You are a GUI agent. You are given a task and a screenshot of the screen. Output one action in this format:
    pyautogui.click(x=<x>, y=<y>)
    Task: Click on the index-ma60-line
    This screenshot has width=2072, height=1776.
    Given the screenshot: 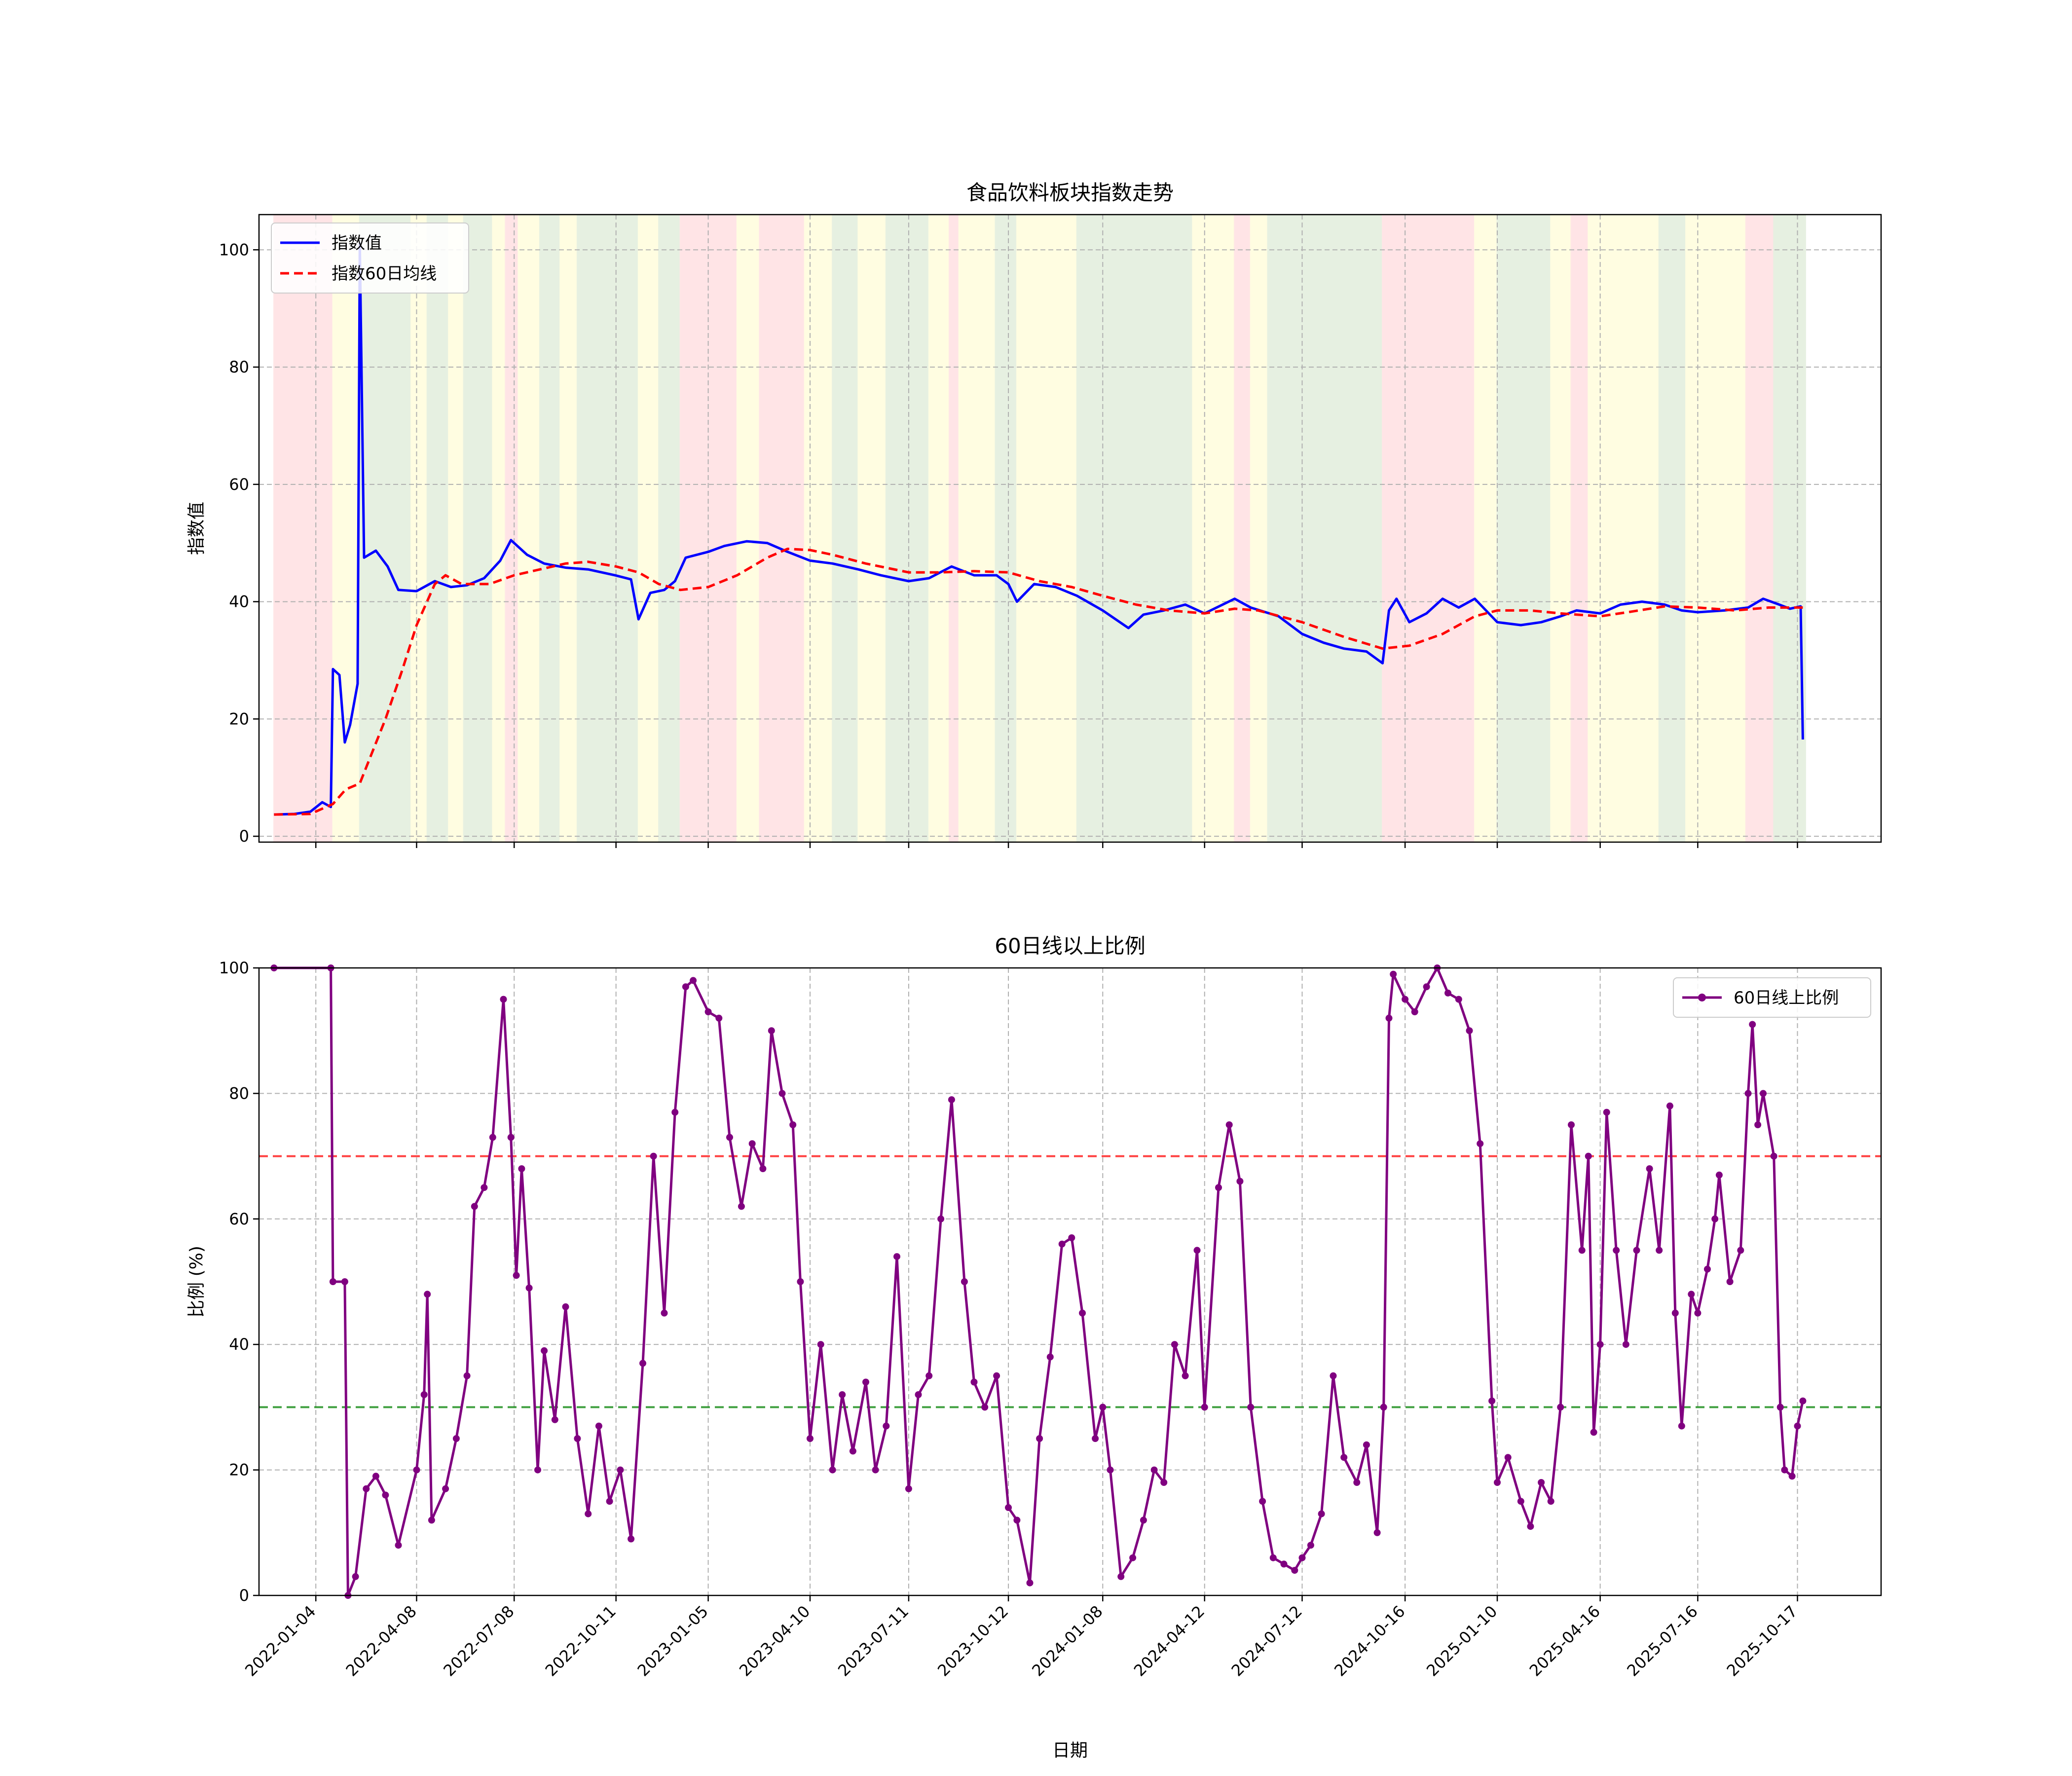 What is the action you would take?
    pyautogui.click(x=1039, y=682)
    